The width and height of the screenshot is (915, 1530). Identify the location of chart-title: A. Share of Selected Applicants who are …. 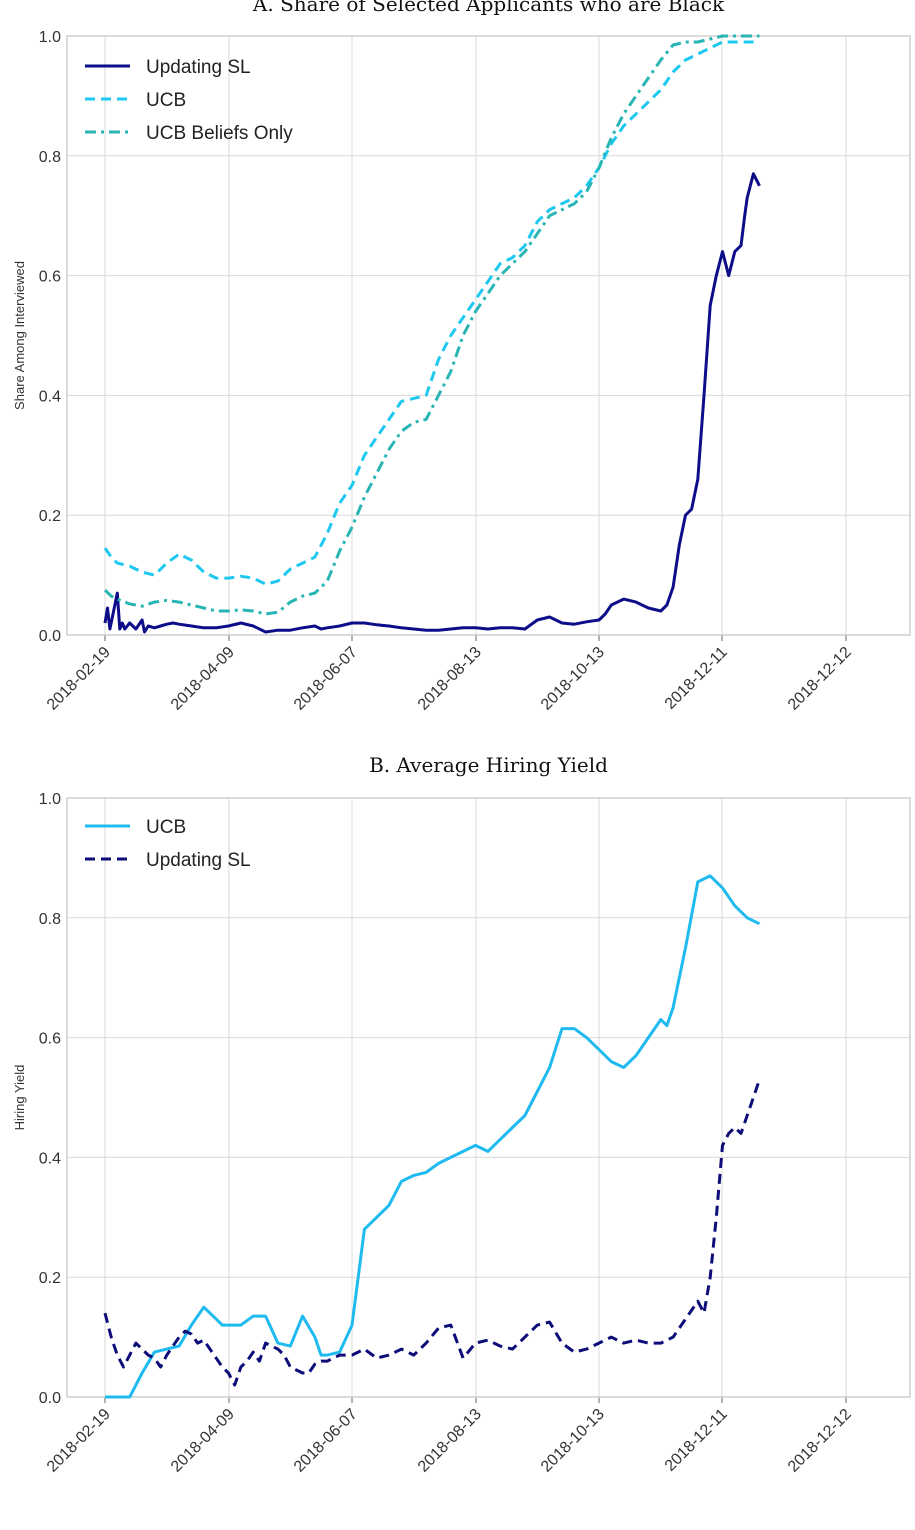
(488, 8).